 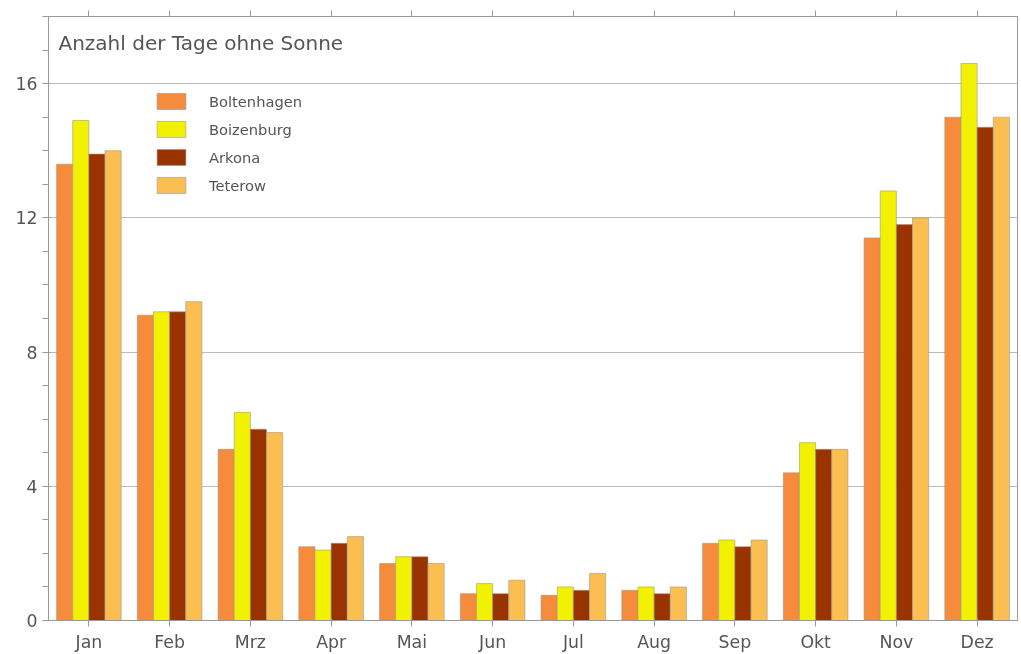 What do you see at coordinates (169, 641) in the screenshot?
I see `x-tick-label: Feb` at bounding box center [169, 641].